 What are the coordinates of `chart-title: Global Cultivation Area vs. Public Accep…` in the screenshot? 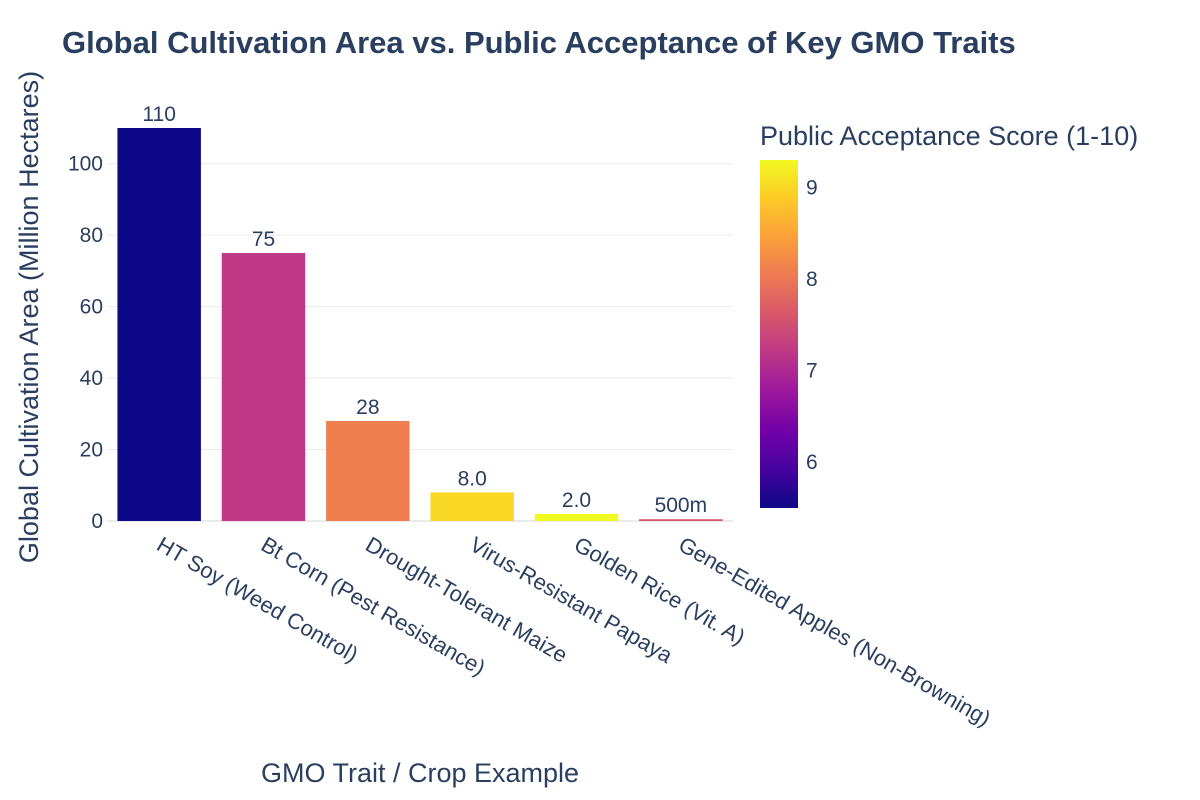 It's located at (539, 42).